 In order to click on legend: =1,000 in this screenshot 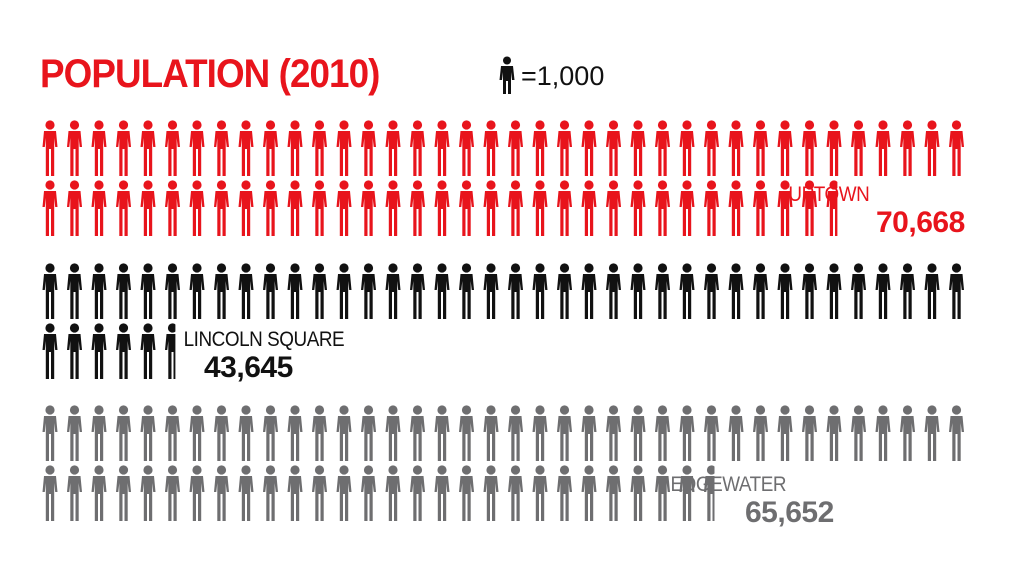, I will do `click(550, 76)`.